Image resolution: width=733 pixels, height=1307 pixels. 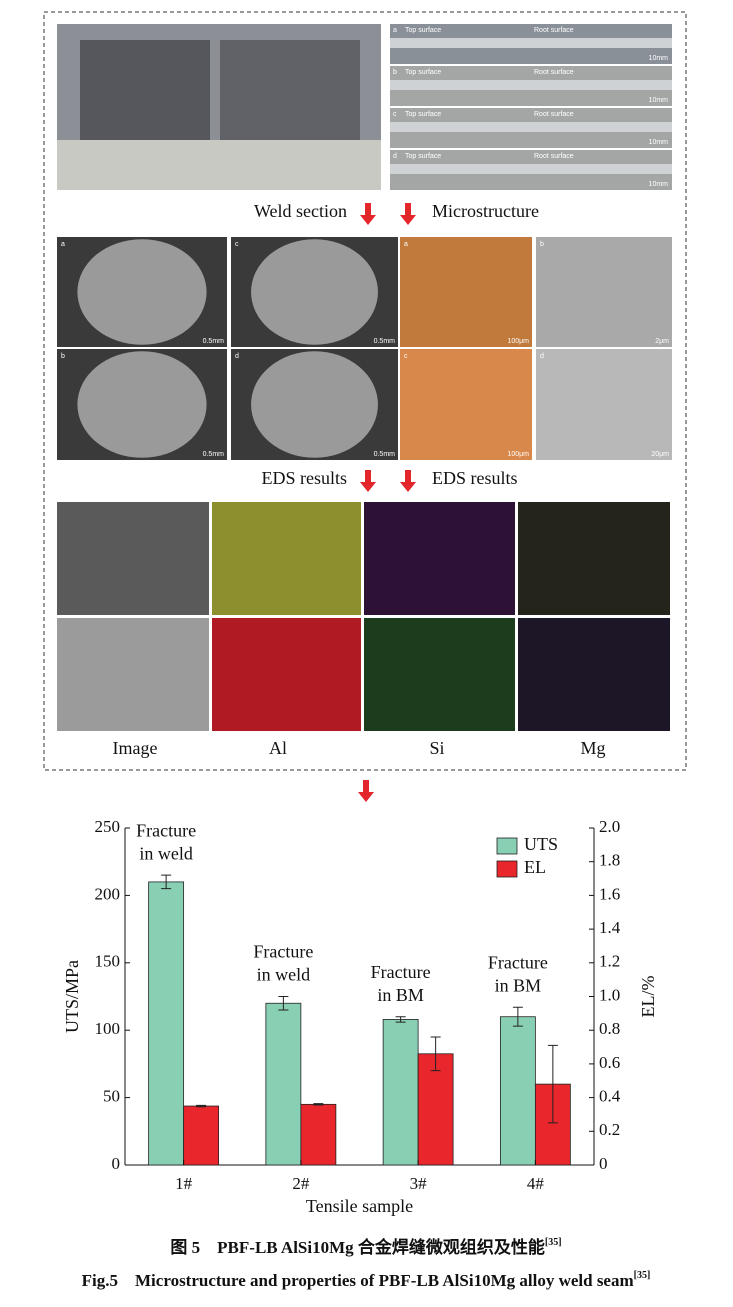 I want to click on y-tick-label: 50, so click(x=111, y=1096).